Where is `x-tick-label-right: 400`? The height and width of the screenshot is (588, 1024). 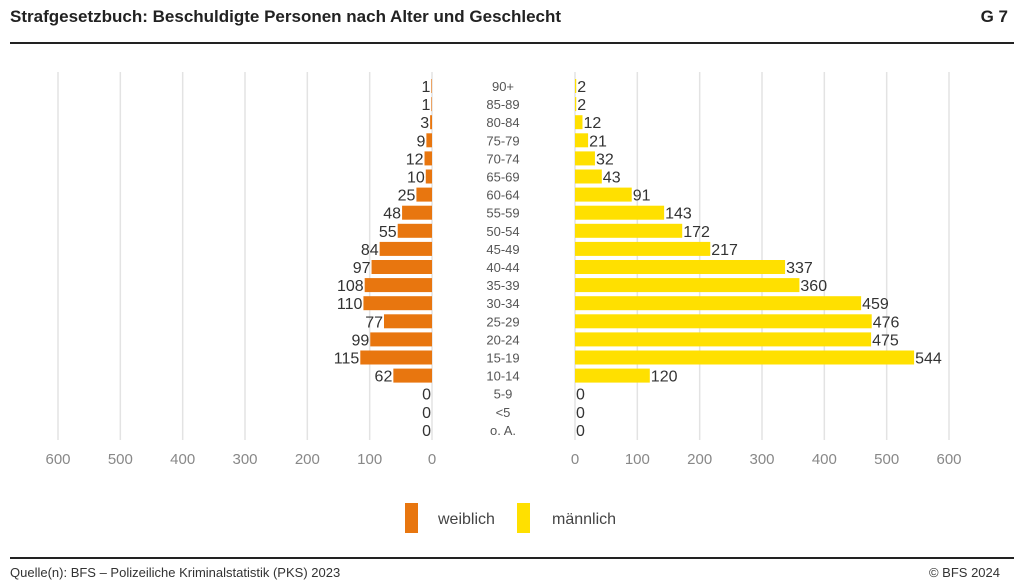
x-tick-label-right: 400 is located at coordinates (824, 459).